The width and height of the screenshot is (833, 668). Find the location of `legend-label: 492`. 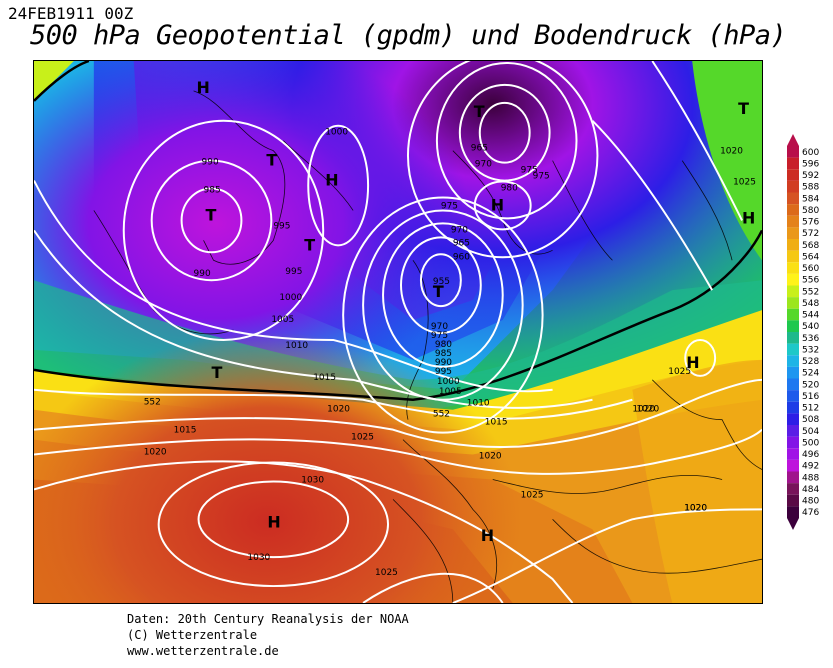

legend-label: 492 is located at coordinates (810, 467).